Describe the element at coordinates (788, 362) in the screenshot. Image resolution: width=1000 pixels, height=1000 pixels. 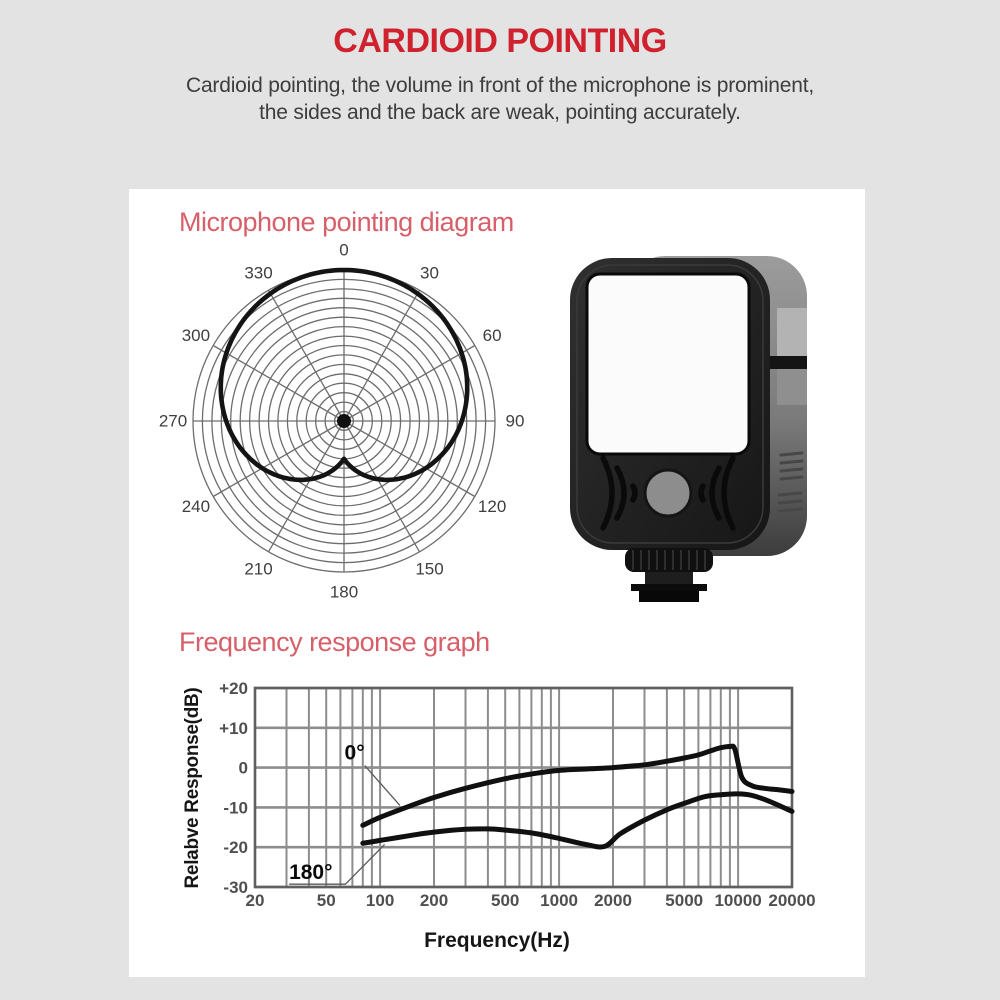
I see `side-shoe-slot` at that location.